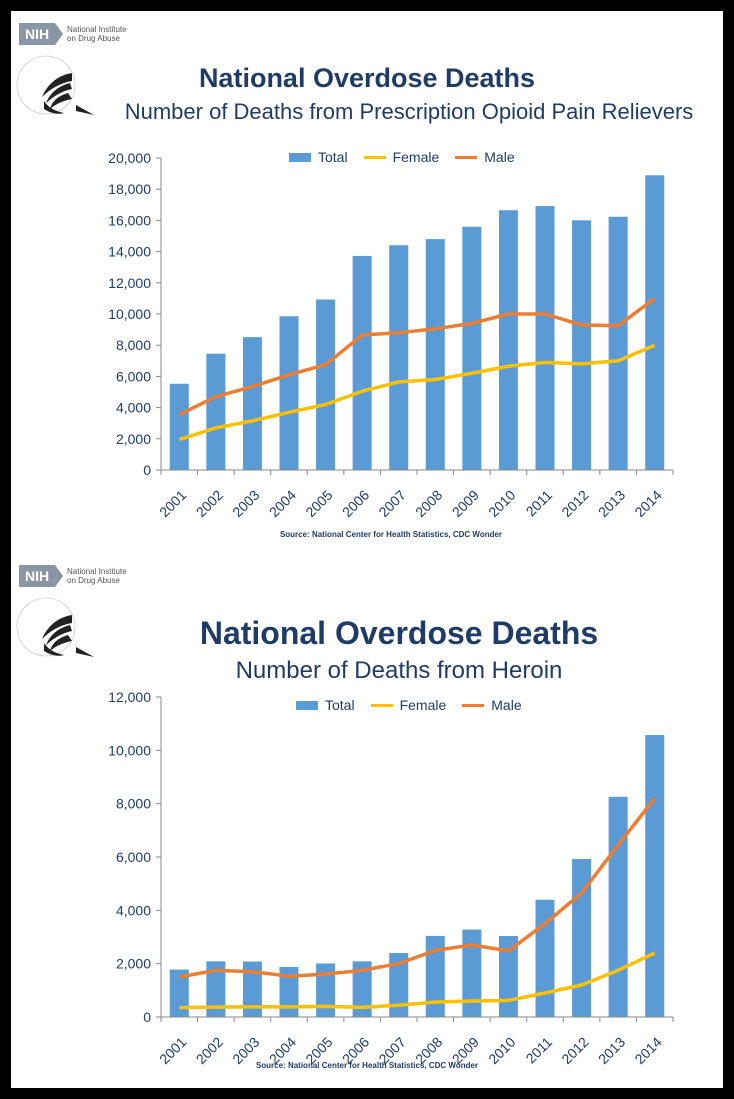 This screenshot has height=1099, width=734. What do you see at coordinates (129, 189) in the screenshot?
I see `y-tick-label: 18,000` at bounding box center [129, 189].